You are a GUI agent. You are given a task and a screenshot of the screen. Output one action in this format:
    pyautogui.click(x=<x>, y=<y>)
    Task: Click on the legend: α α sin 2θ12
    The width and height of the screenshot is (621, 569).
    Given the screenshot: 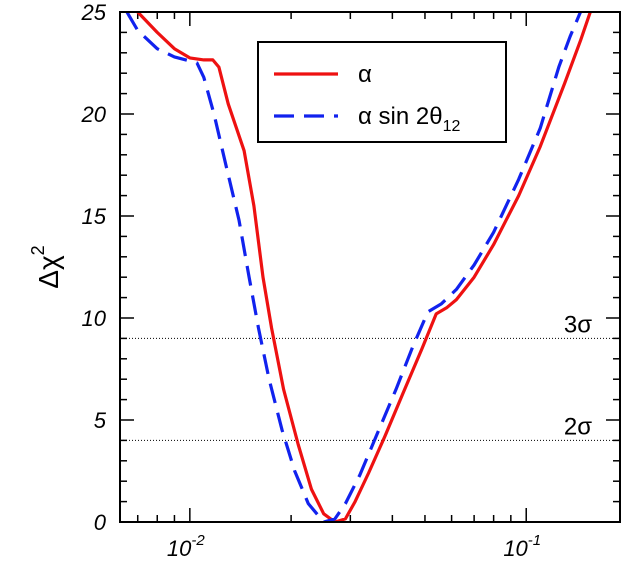 What is the action you would take?
    pyautogui.click(x=382, y=92)
    